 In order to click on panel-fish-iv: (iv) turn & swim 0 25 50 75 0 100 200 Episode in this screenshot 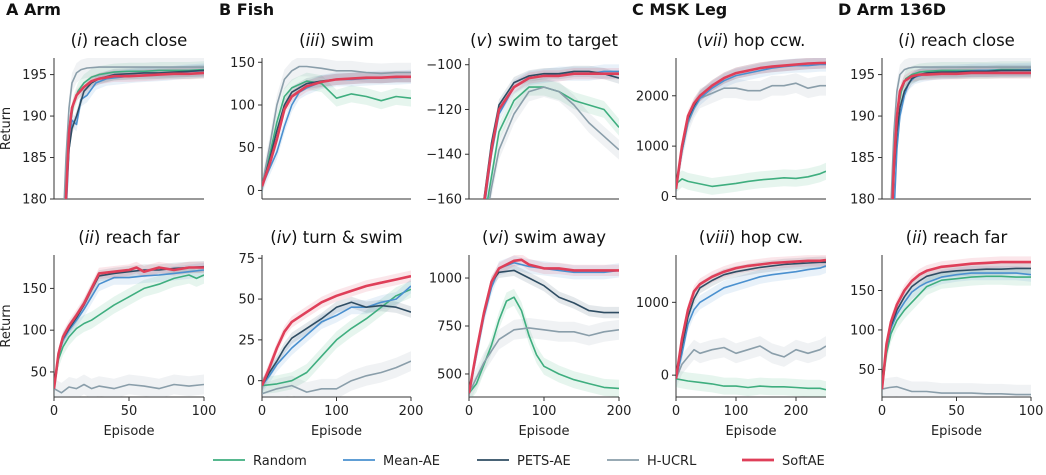, I will do `click(330, 333)`.